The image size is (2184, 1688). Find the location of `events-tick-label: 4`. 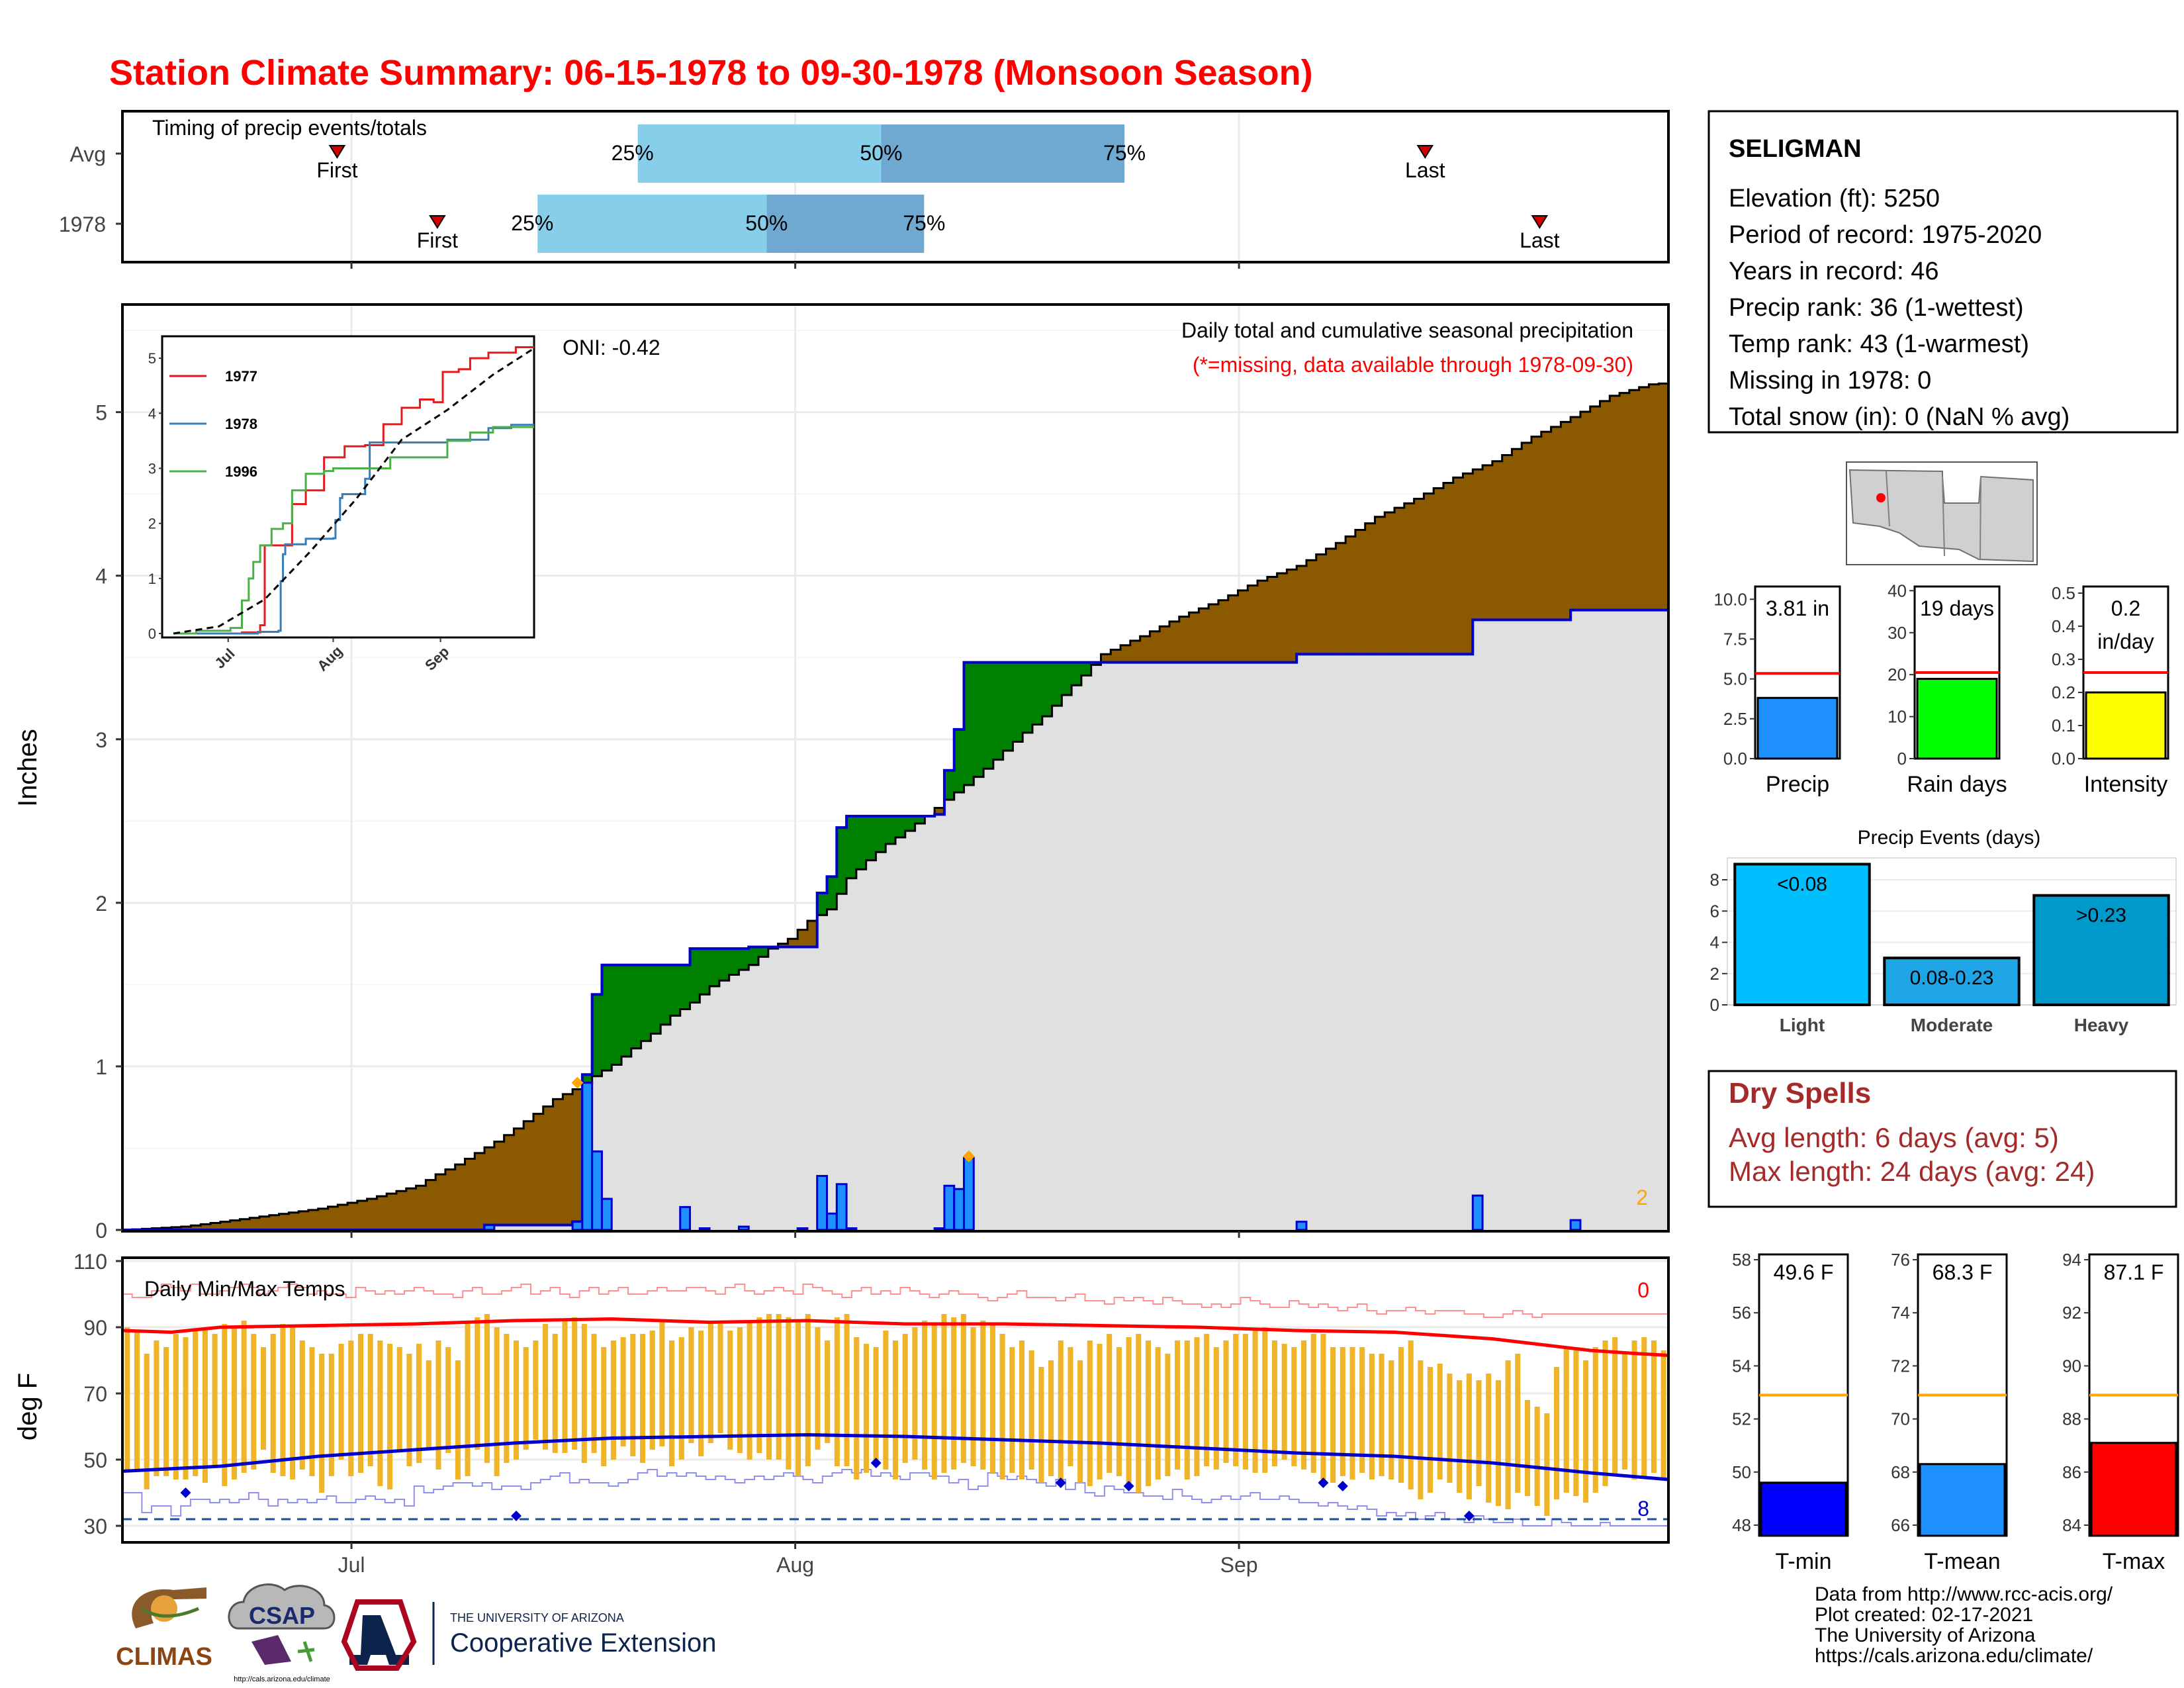

events-tick-label: 4 is located at coordinates (1715, 943).